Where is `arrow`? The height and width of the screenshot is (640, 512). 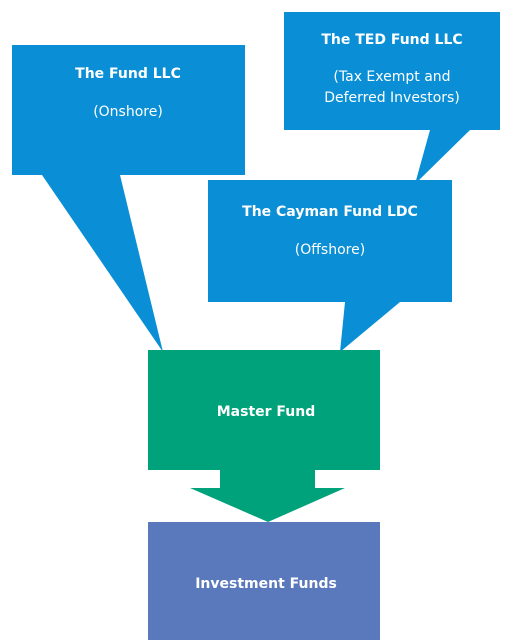 arrow is located at coordinates (267, 496).